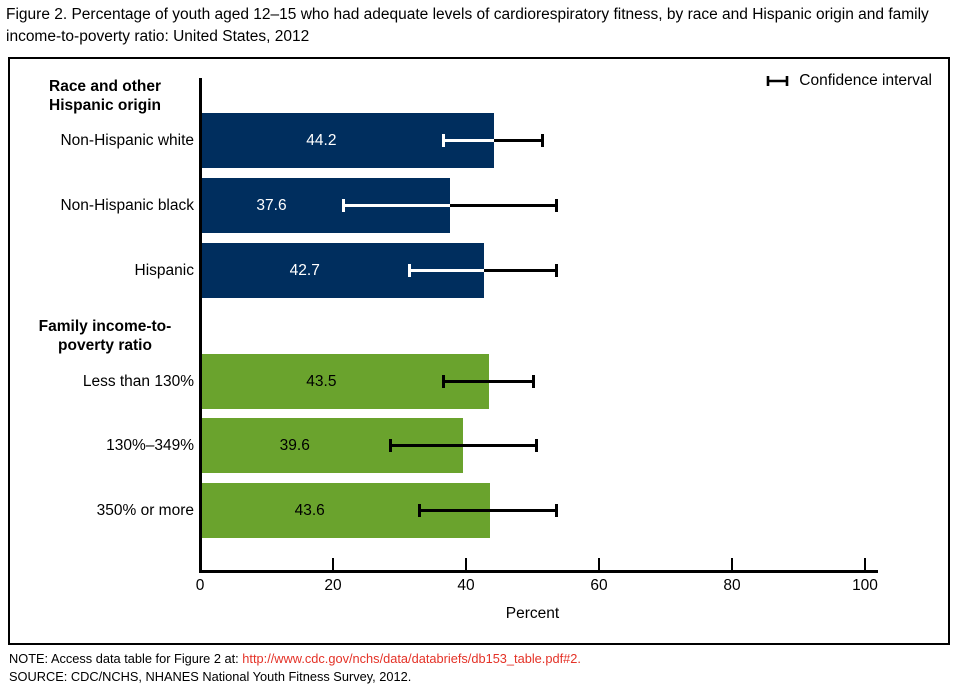  I want to click on bar-value: 42.7, so click(304, 270).